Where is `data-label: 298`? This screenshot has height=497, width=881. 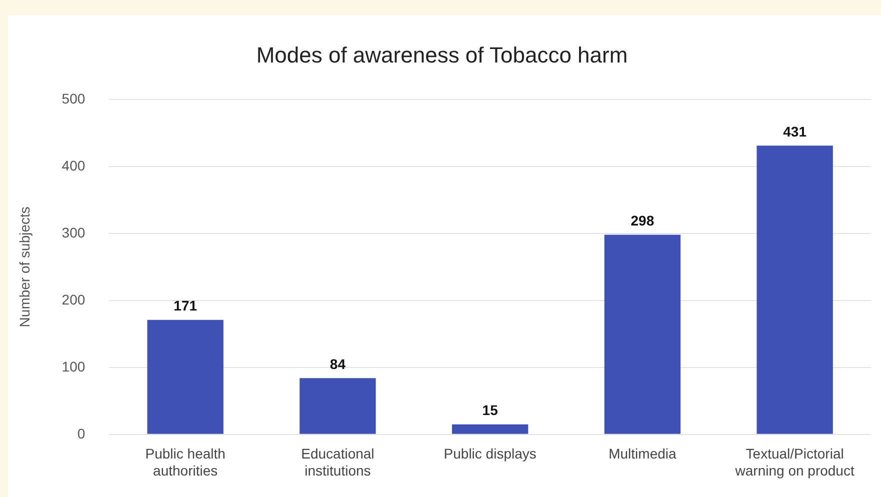
data-label: 298 is located at coordinates (642, 220).